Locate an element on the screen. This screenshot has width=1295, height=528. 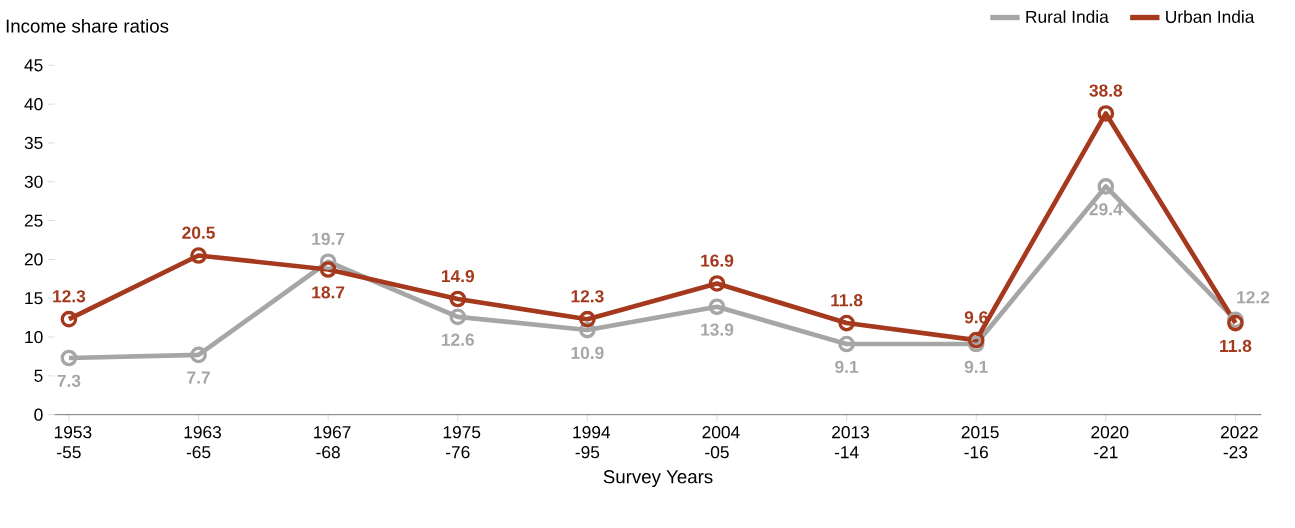
x-tick-label: 2004 -05 is located at coordinates (721, 442).